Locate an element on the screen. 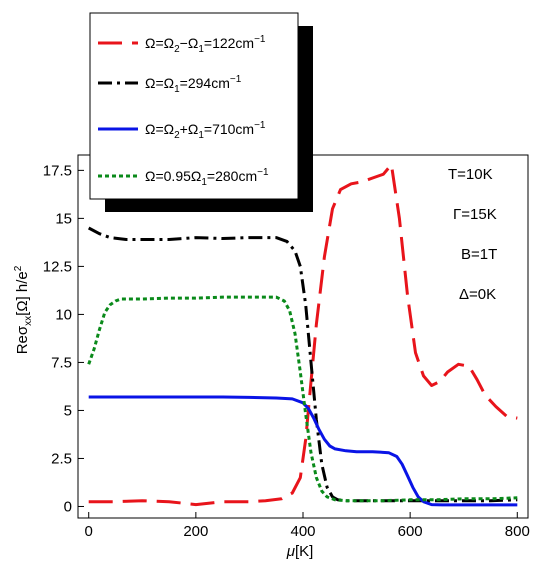  y-tick-label: 5 is located at coordinates (68, 410).